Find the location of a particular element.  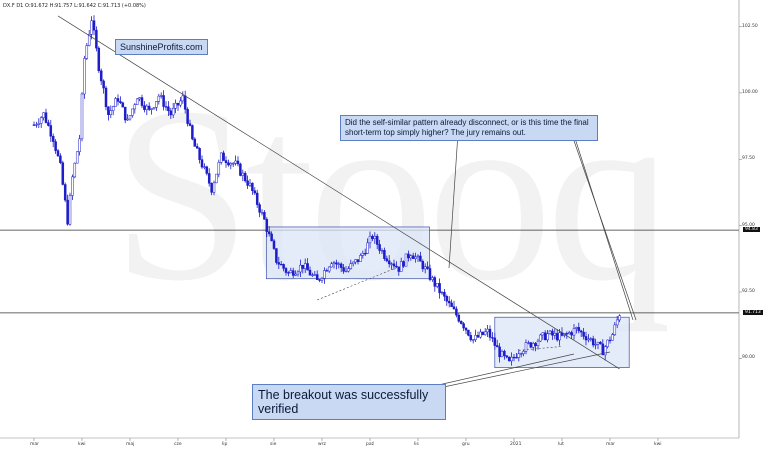

brand-callout: SunshineProfits.com is located at coordinates (161, 47).